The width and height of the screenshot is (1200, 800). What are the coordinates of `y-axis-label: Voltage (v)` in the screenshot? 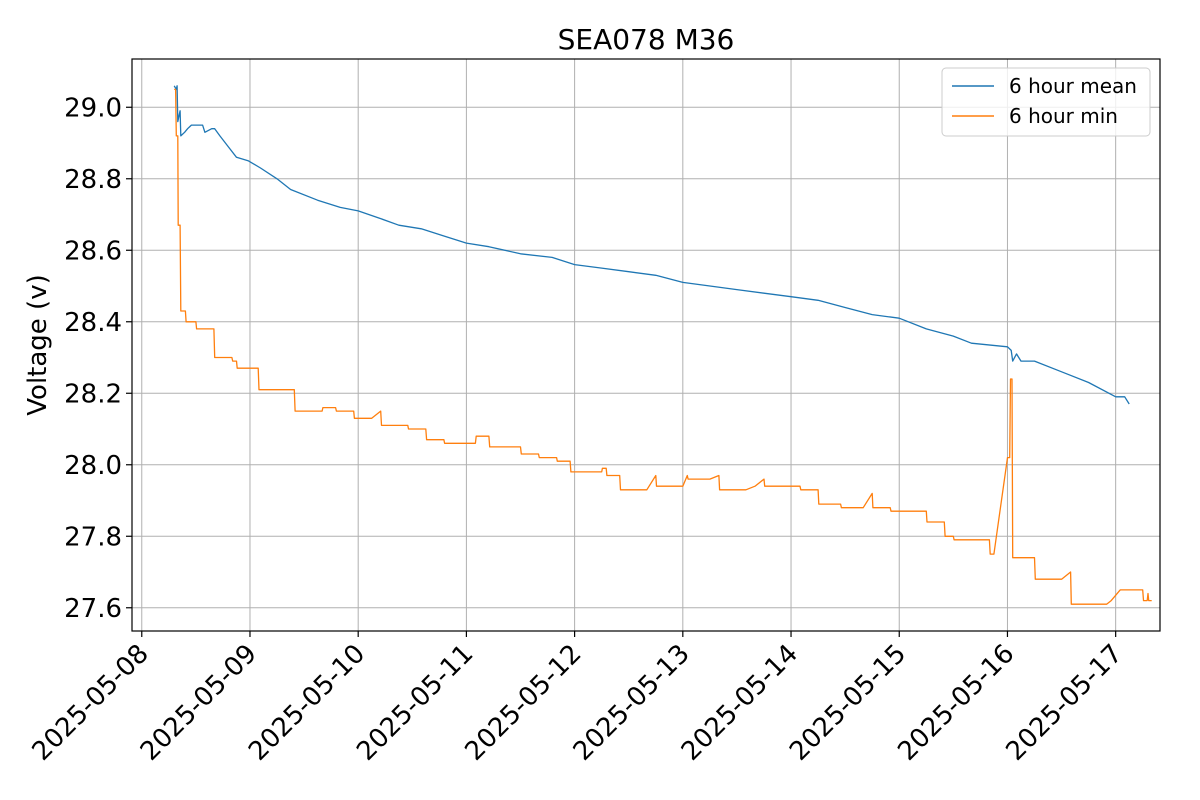 It's located at (38, 344).